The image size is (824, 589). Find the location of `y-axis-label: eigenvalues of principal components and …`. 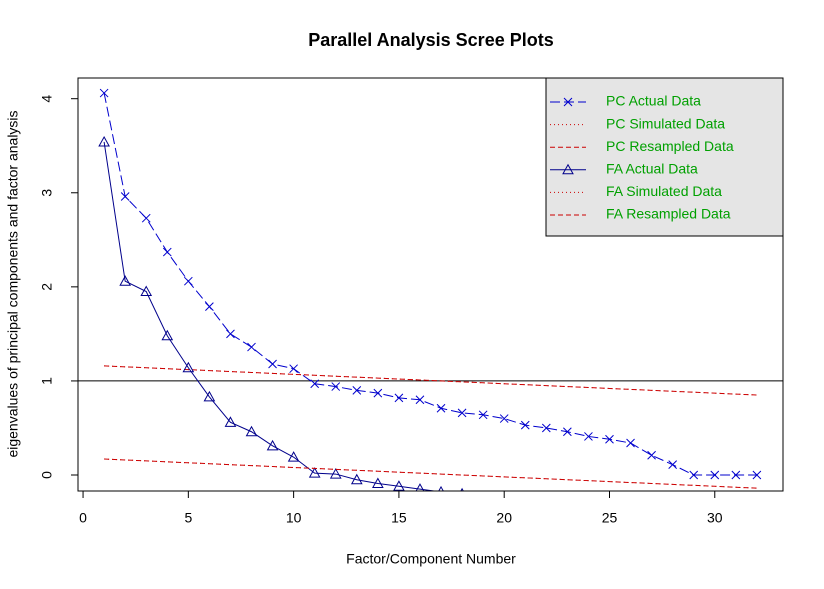

y-axis-label: eigenvalues of principal components and … is located at coordinates (13, 283).